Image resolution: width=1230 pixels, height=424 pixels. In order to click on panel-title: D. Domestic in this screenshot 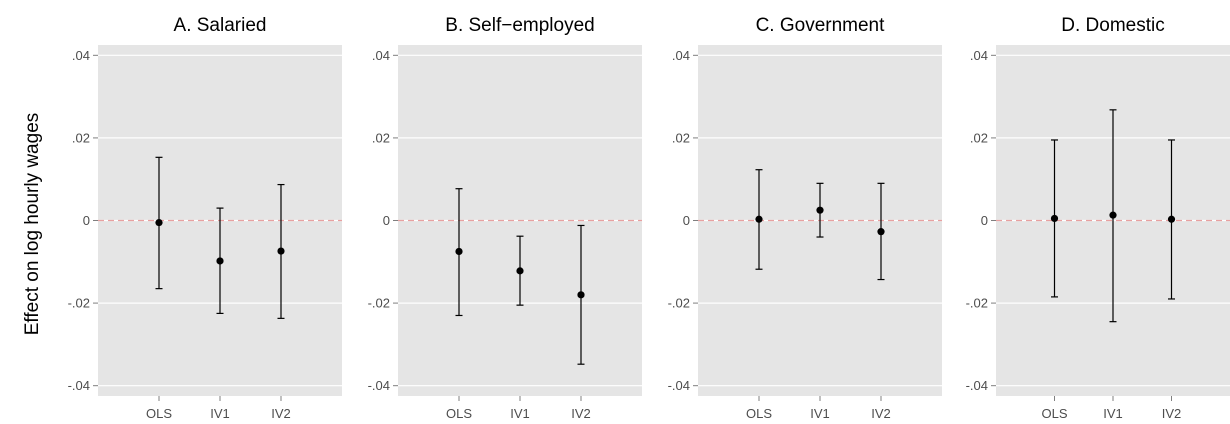, I will do `click(1112, 25)`.